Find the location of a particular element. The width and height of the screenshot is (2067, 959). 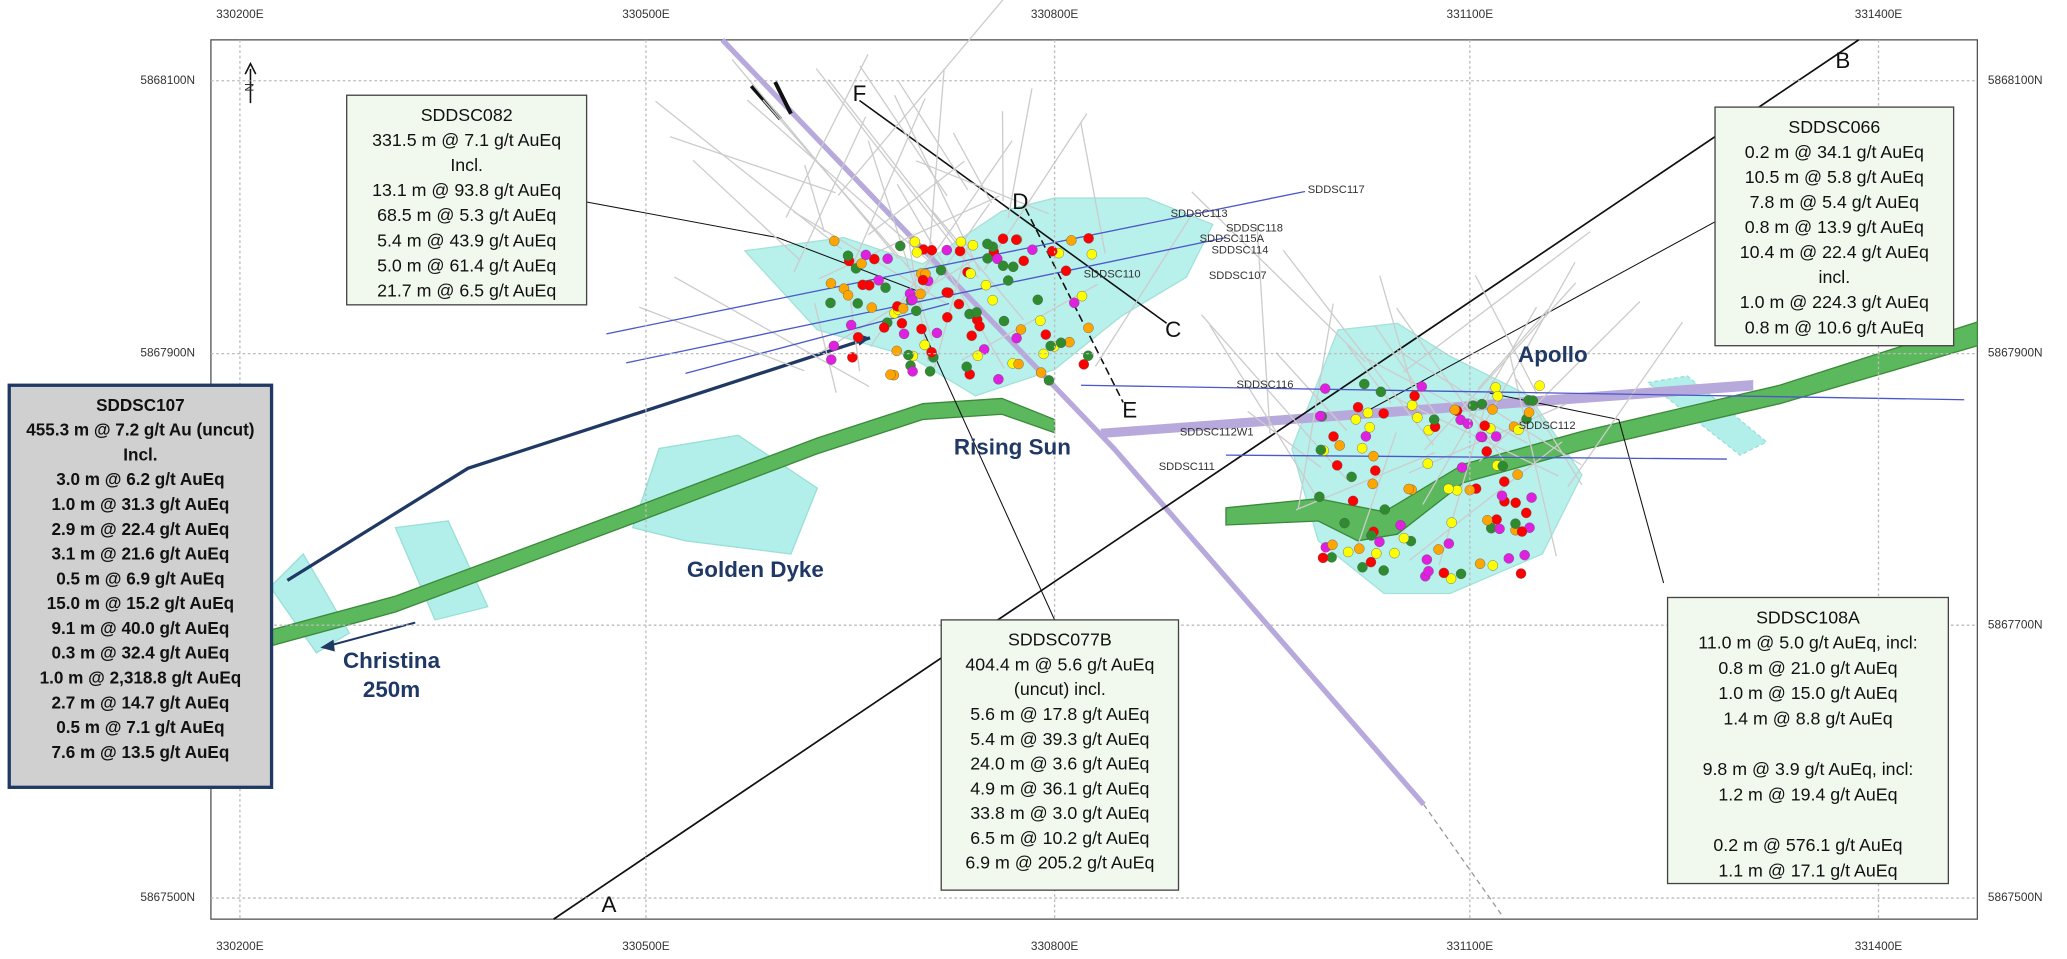

hole-label: SDDSC115A is located at coordinates (1232, 239).